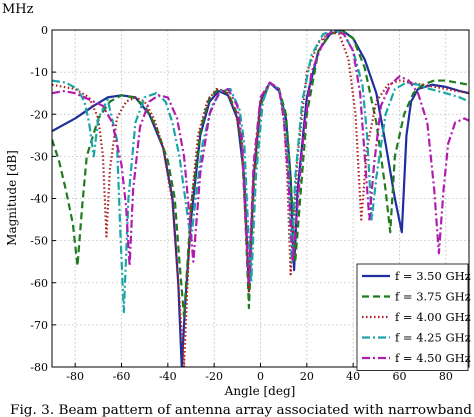  What do you see at coordinates (75, 376) in the screenshot?
I see `x-tick-label: -80` at bounding box center [75, 376].